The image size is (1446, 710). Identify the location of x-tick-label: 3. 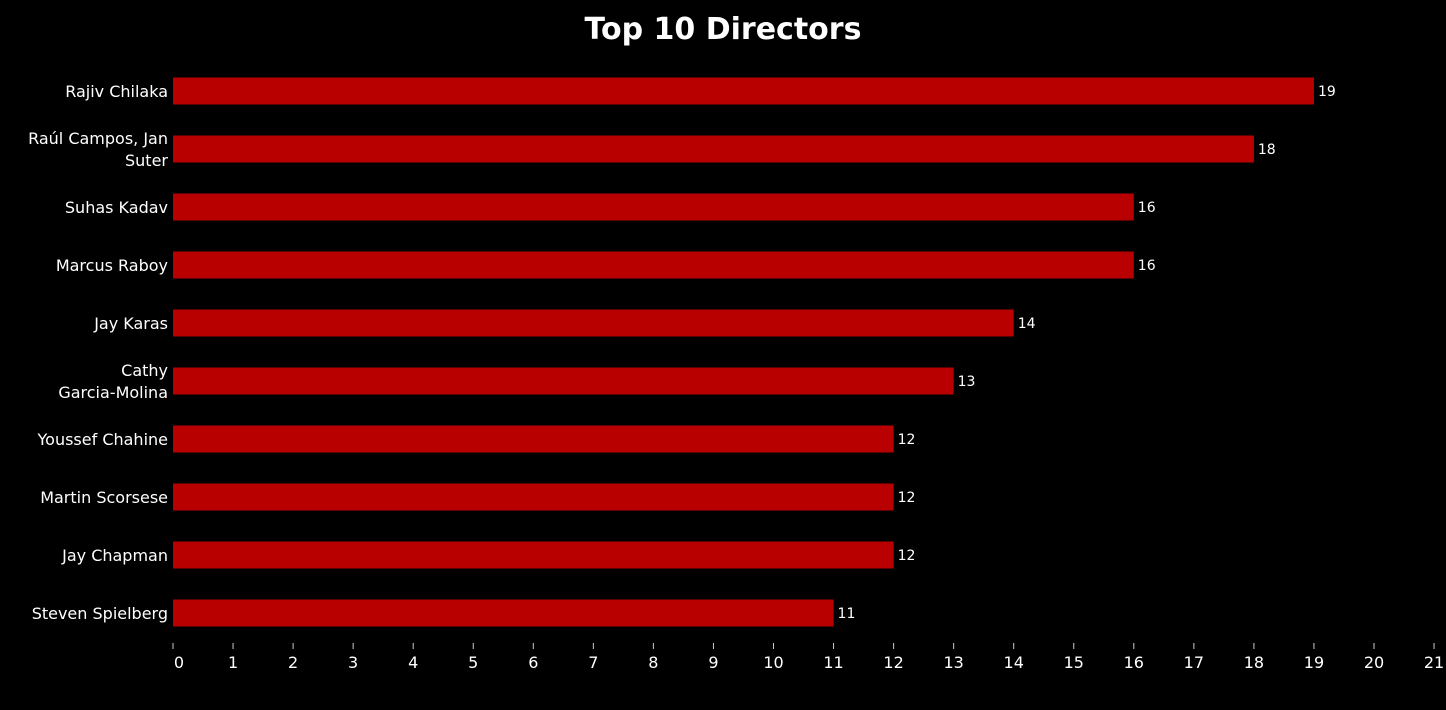
(353, 662).